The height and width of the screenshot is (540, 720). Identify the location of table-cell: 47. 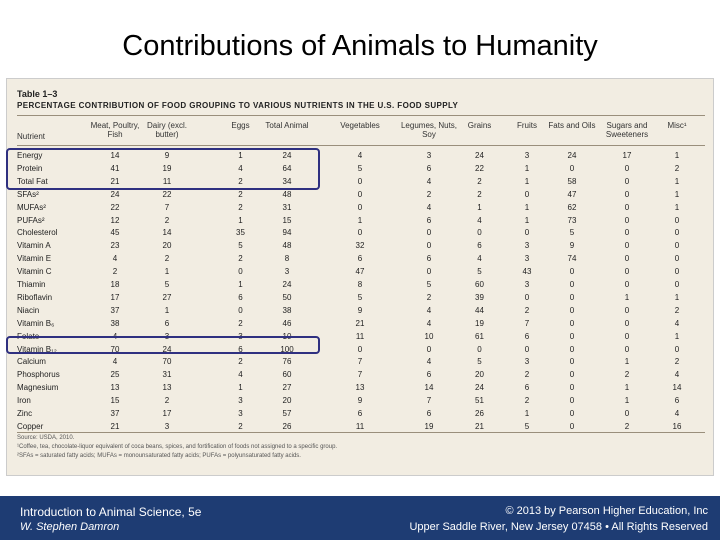
(360, 272).